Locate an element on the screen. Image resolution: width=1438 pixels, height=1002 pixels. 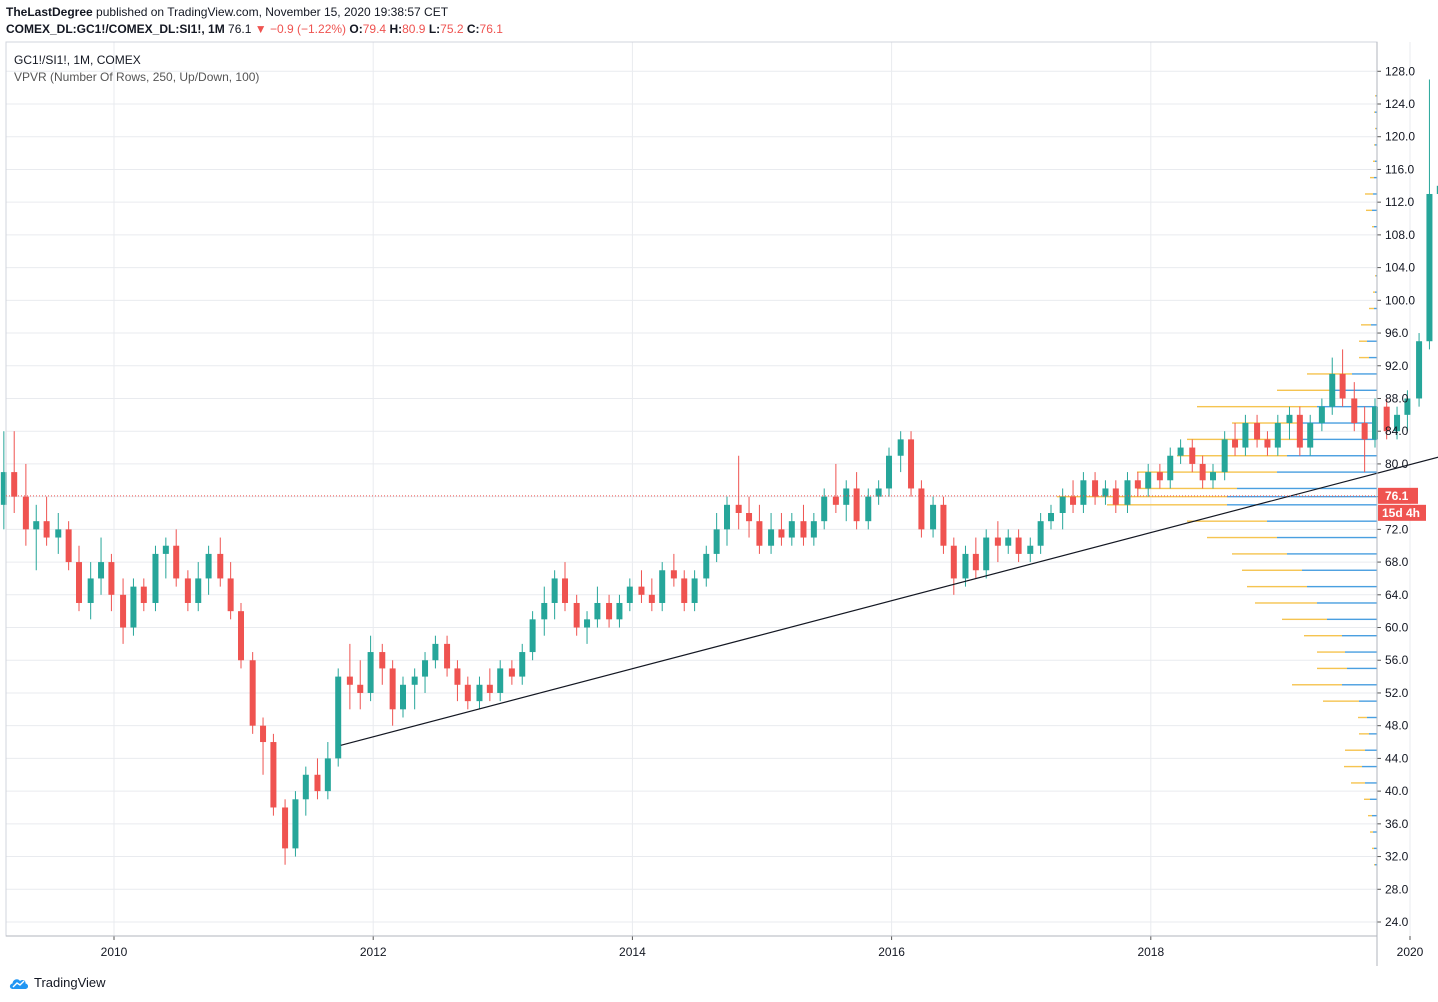
y-tick-label: 88.0 is located at coordinates (1397, 398).